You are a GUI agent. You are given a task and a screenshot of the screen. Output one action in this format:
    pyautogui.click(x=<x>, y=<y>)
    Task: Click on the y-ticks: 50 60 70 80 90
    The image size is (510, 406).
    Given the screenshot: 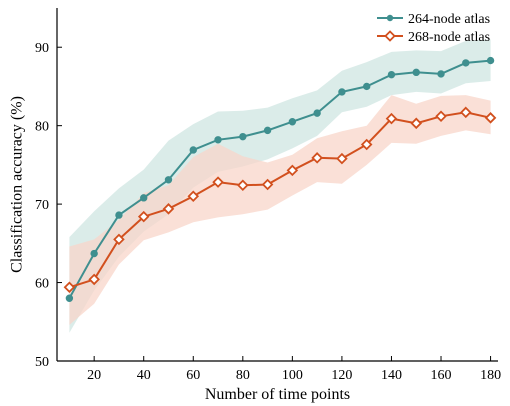 What is the action you would take?
    pyautogui.click(x=48, y=205)
    